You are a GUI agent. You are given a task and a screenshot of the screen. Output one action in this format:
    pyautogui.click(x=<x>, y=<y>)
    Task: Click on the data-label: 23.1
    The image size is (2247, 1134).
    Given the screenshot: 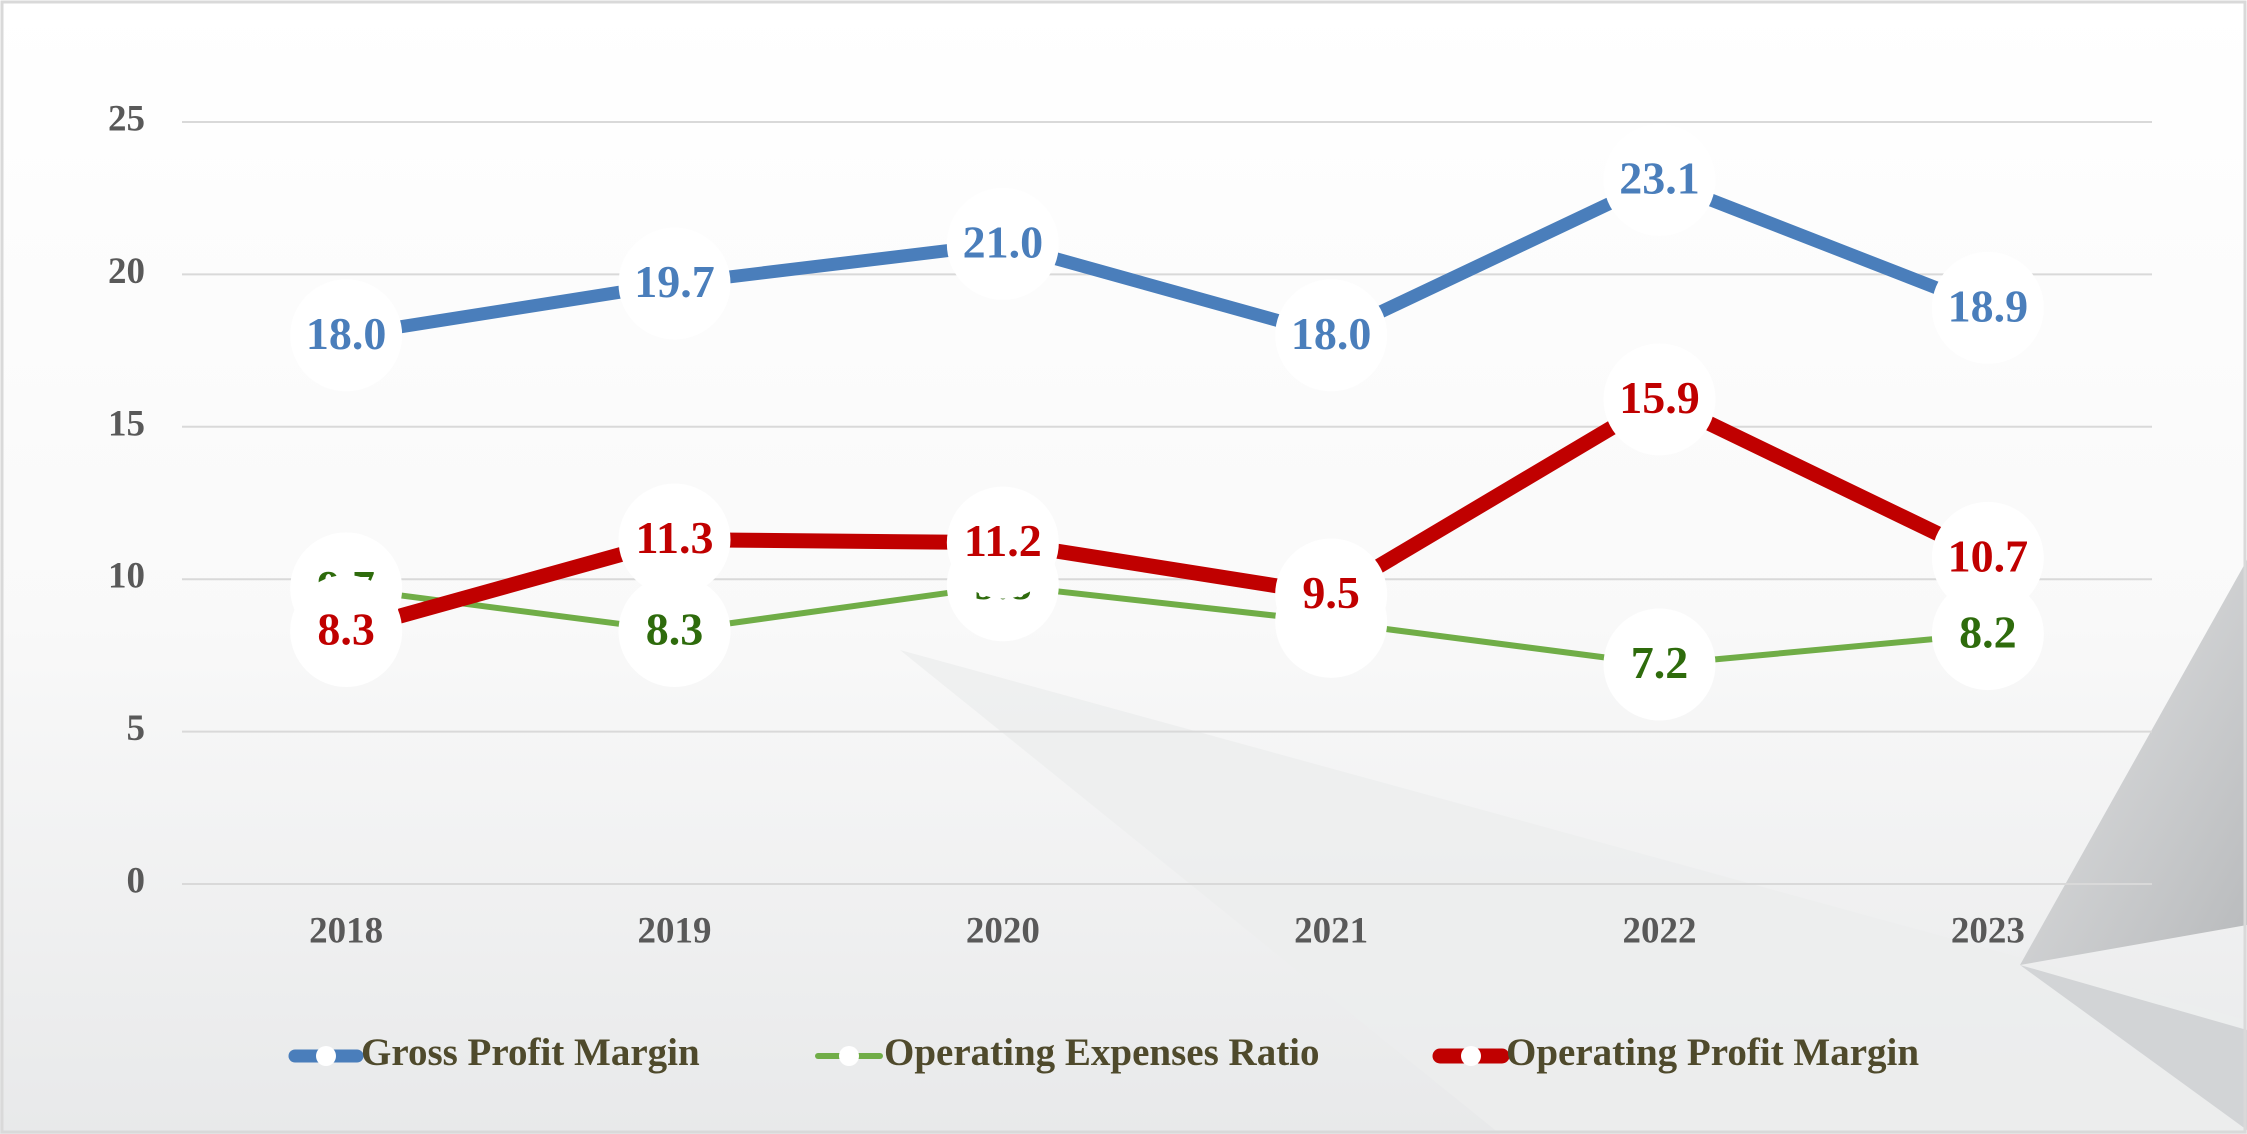 What is the action you would take?
    pyautogui.click(x=1659, y=177)
    